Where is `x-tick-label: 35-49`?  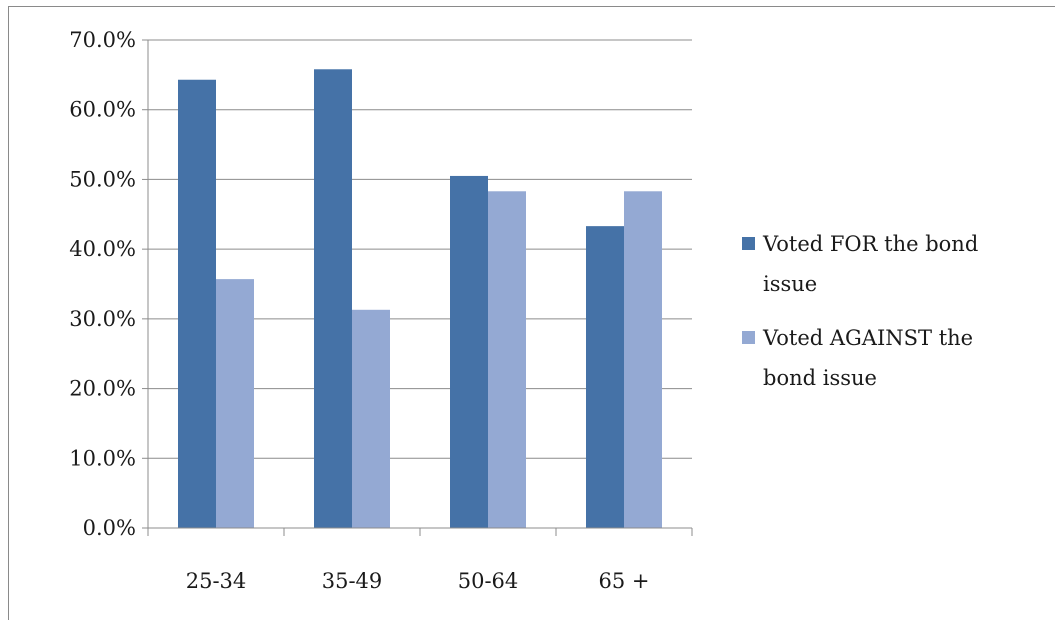
x-tick-label: 35-49 is located at coordinates (352, 581).